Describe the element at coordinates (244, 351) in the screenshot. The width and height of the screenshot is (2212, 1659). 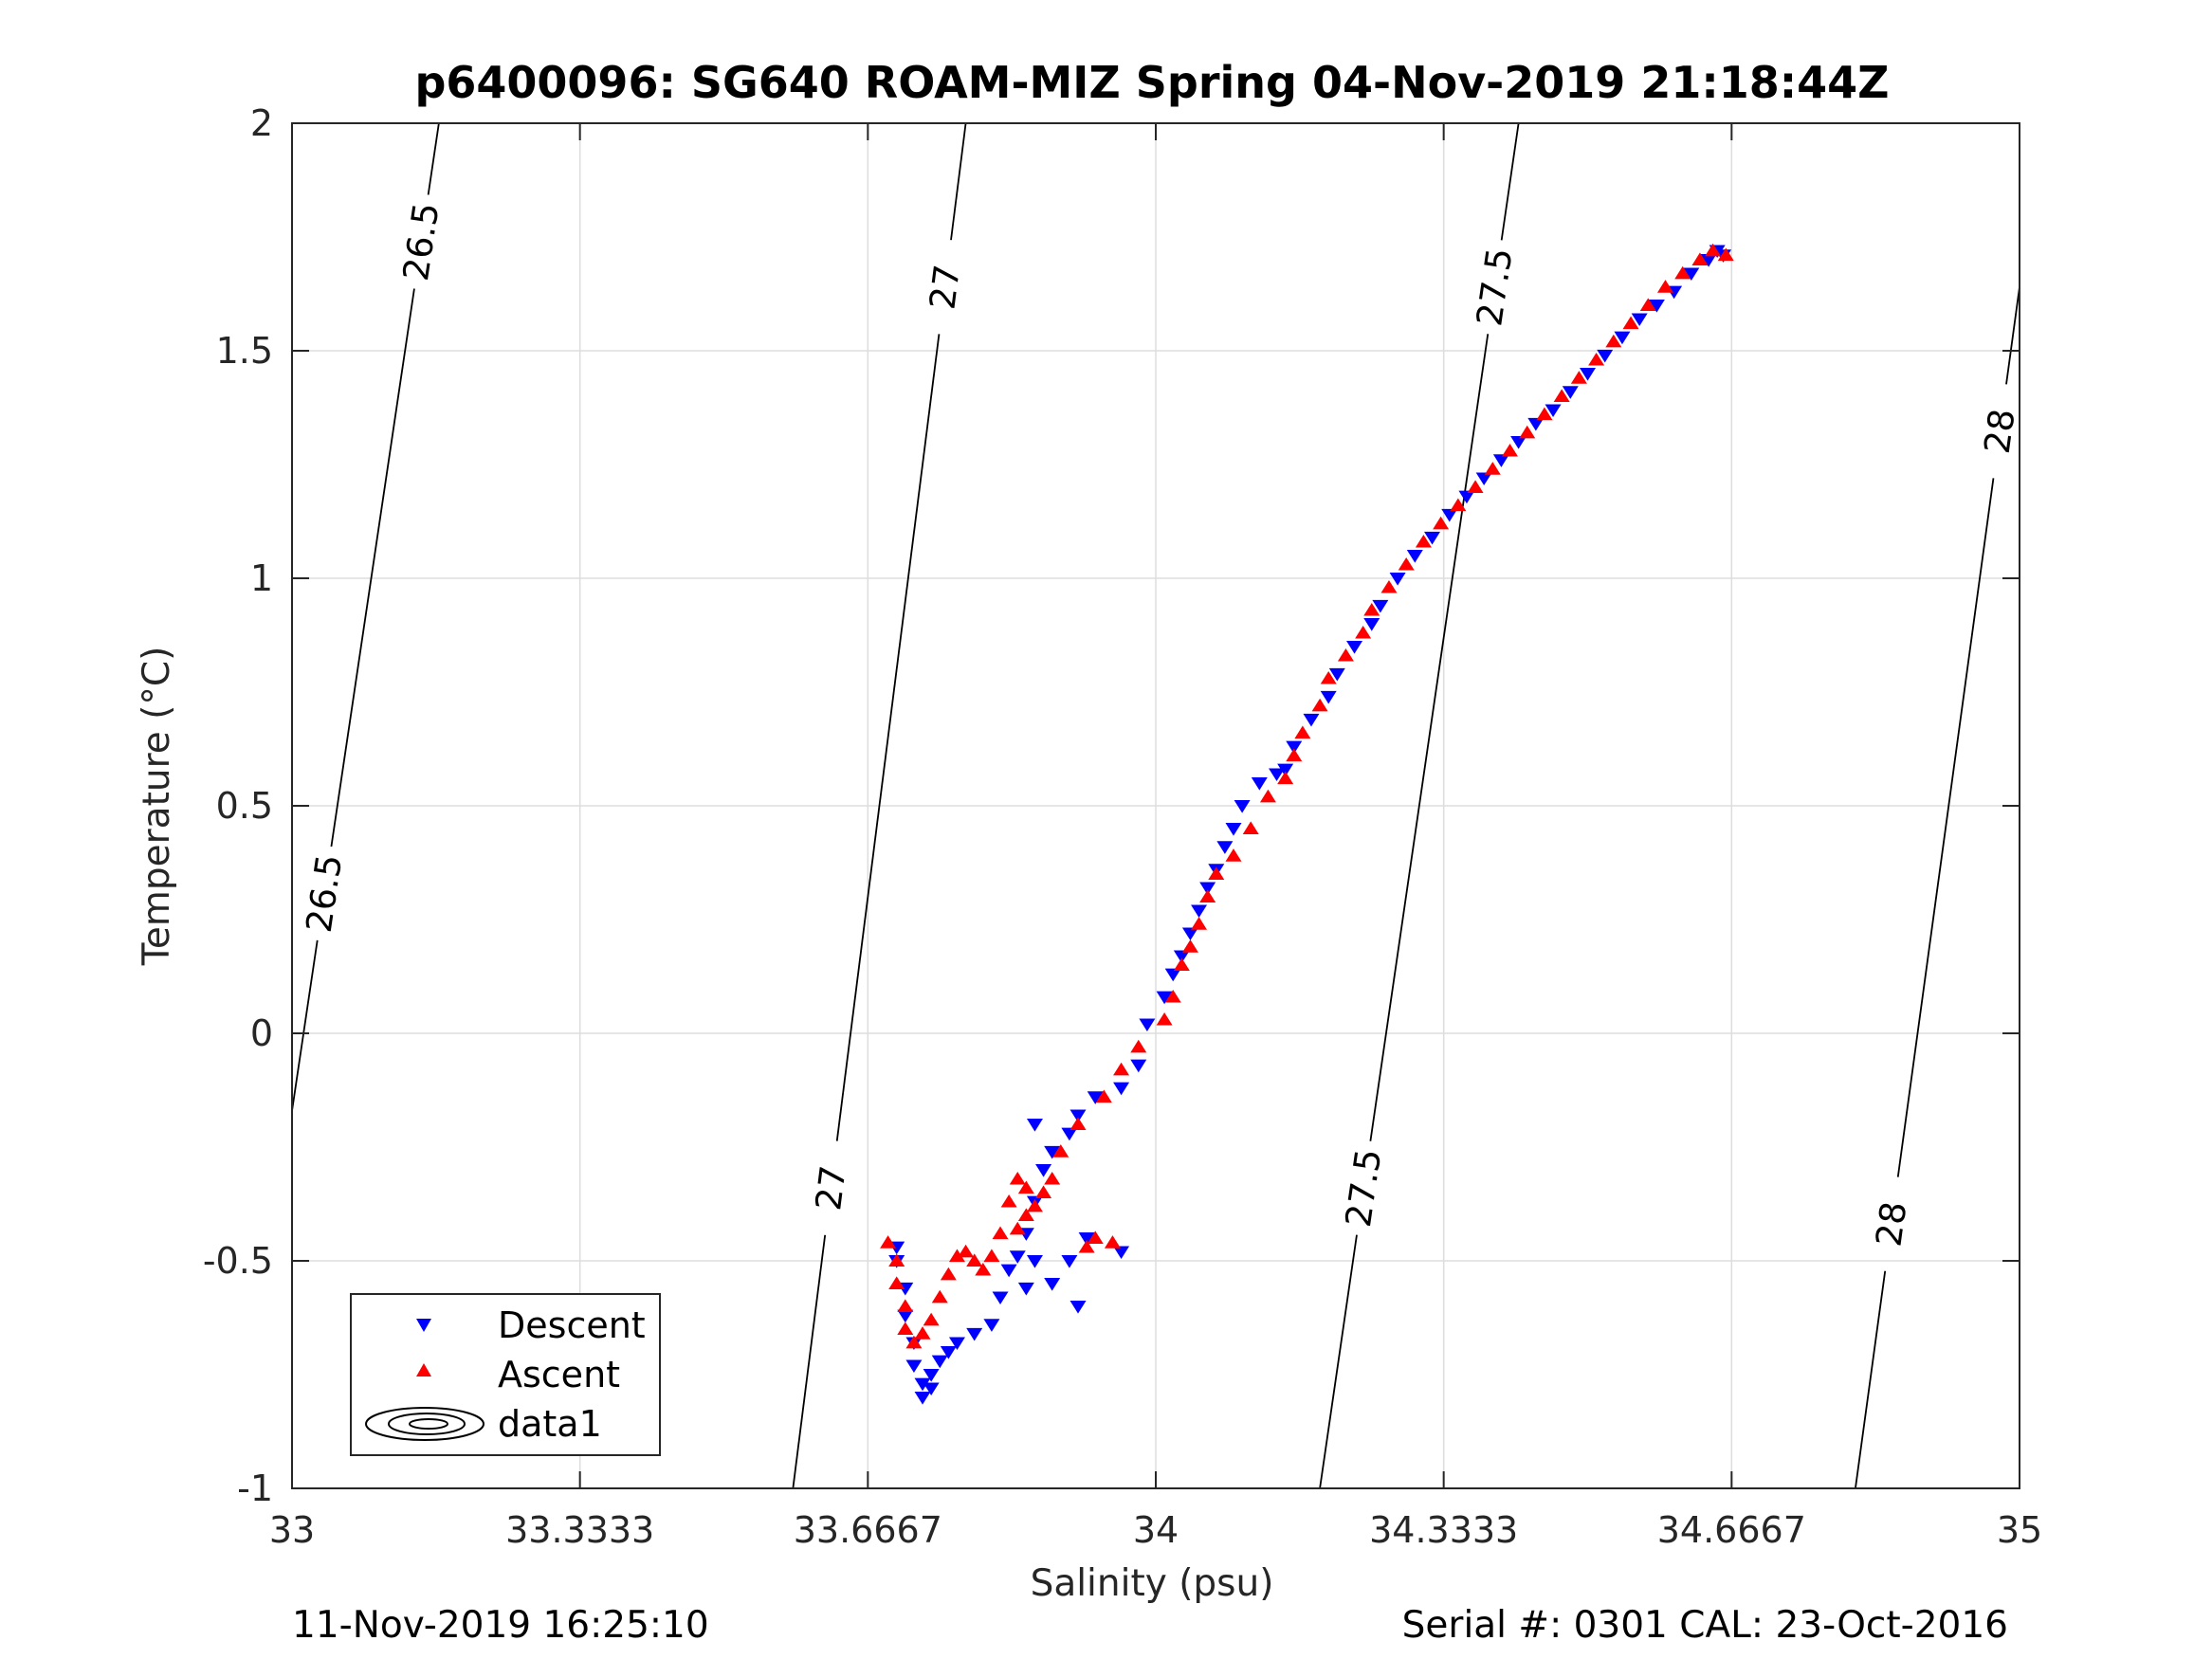
I see `y-tick-label: 1.5` at that location.